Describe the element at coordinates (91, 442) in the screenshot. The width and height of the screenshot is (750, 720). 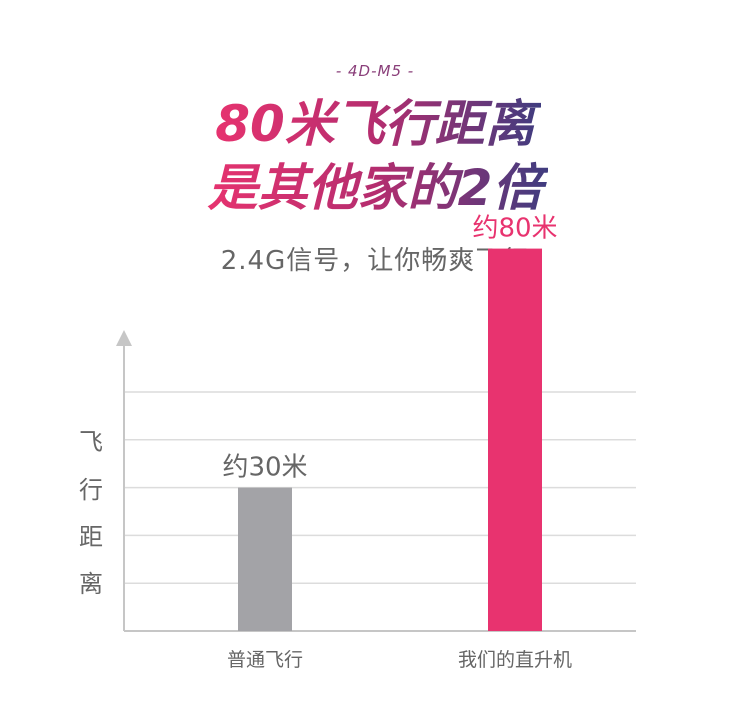
I see `y-axis-label-char: 飞` at that location.